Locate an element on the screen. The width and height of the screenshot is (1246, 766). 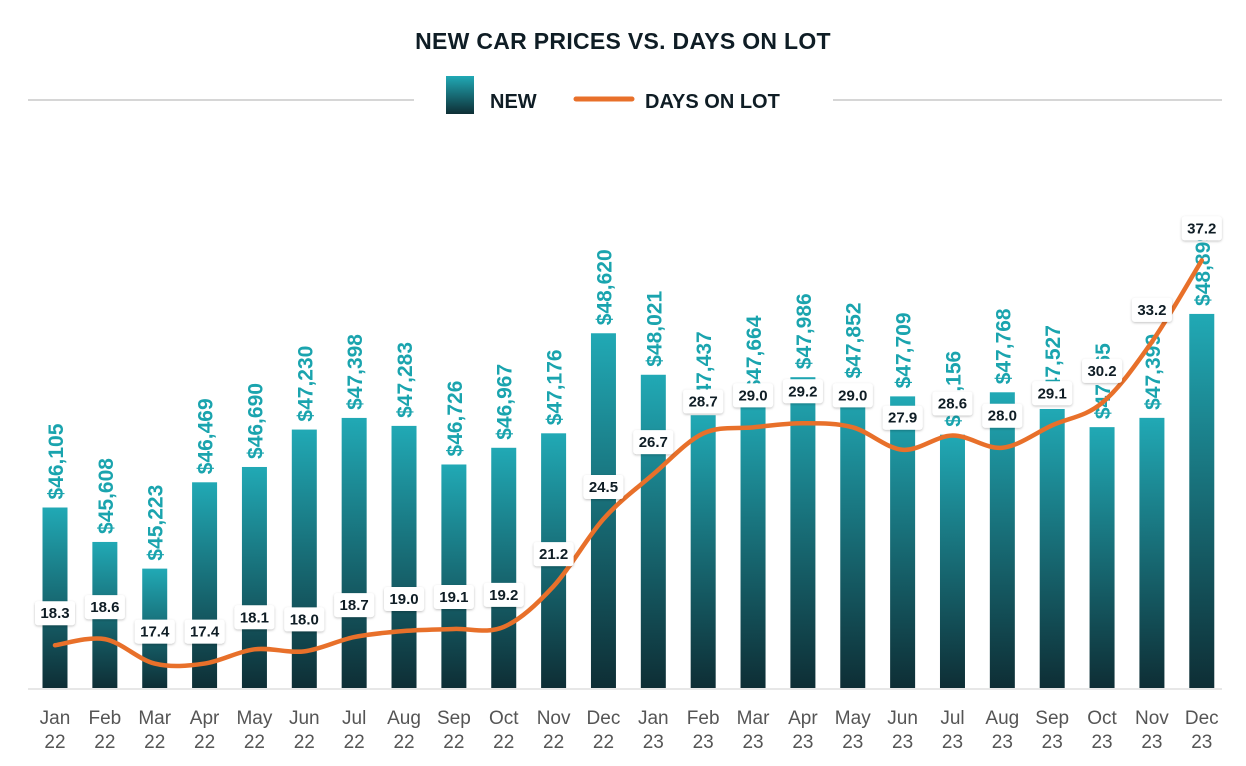
bar-label-new-17: $47,709 is located at coordinates (904, 350).